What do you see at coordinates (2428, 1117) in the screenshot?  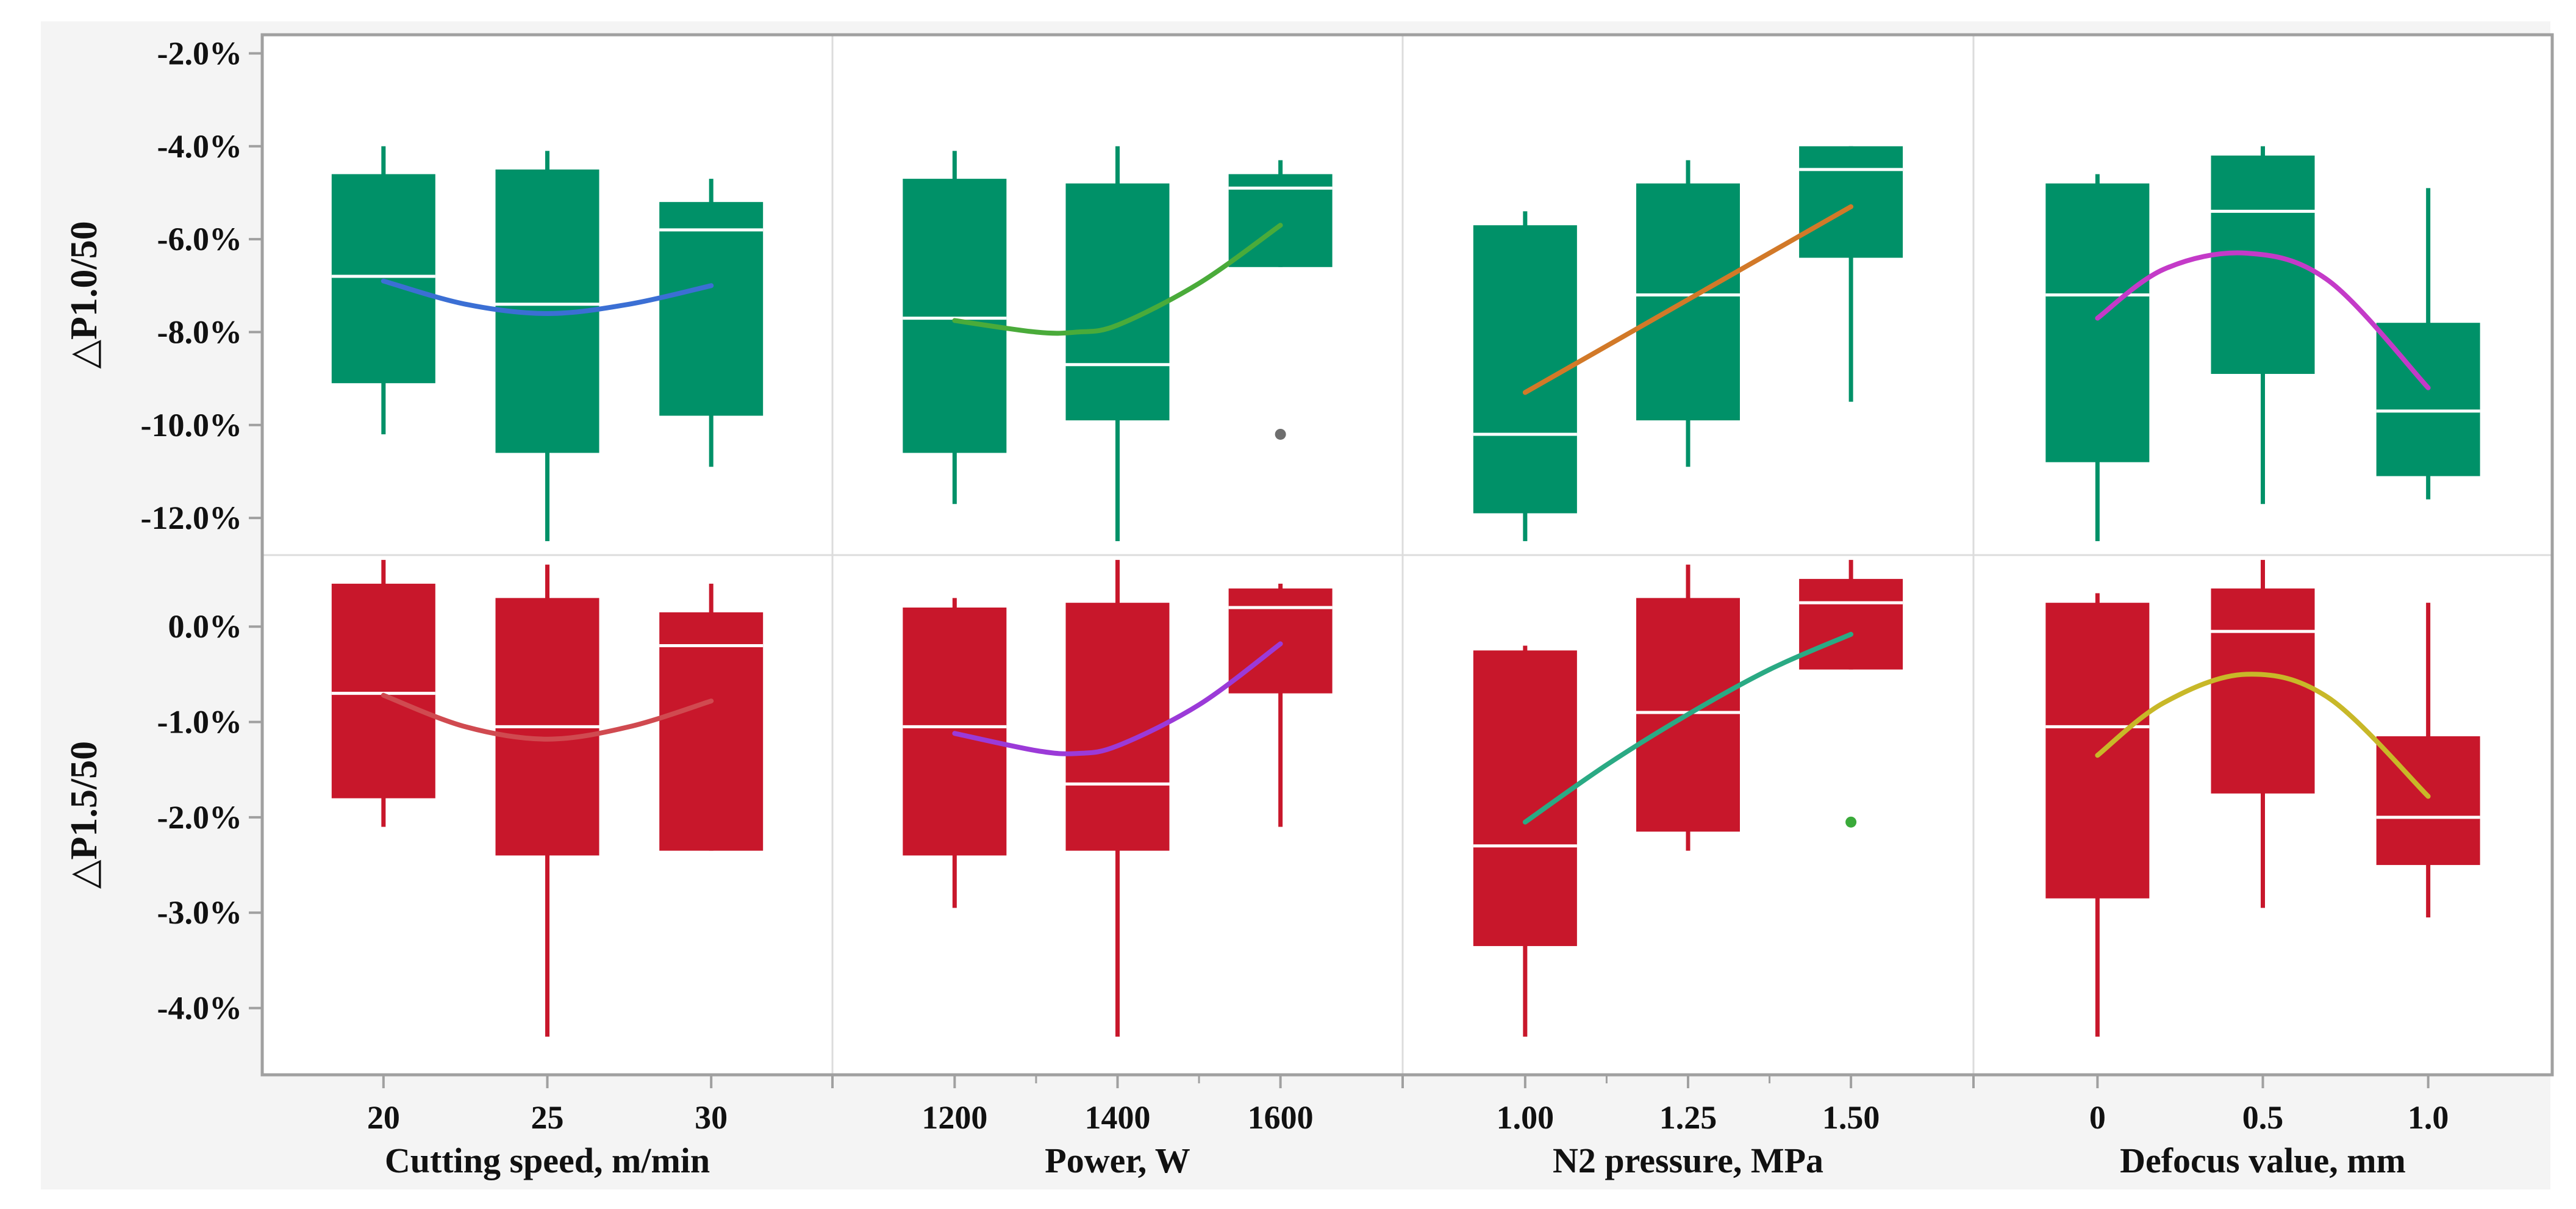 I see `x-tick-label: 1.0` at bounding box center [2428, 1117].